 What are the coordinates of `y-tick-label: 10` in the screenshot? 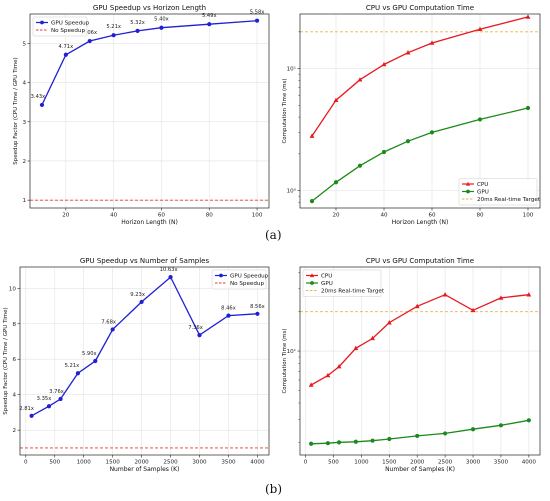 It's located at (13, 289).